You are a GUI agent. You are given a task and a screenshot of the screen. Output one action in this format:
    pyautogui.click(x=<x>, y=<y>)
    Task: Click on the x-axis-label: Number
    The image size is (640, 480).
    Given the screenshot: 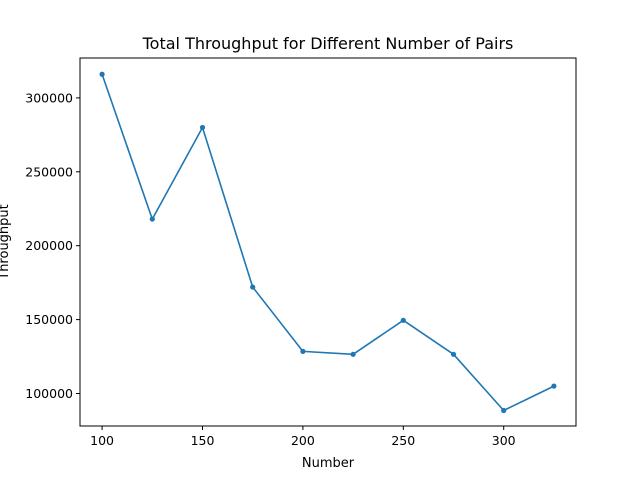 What is the action you would take?
    pyautogui.click(x=328, y=463)
    